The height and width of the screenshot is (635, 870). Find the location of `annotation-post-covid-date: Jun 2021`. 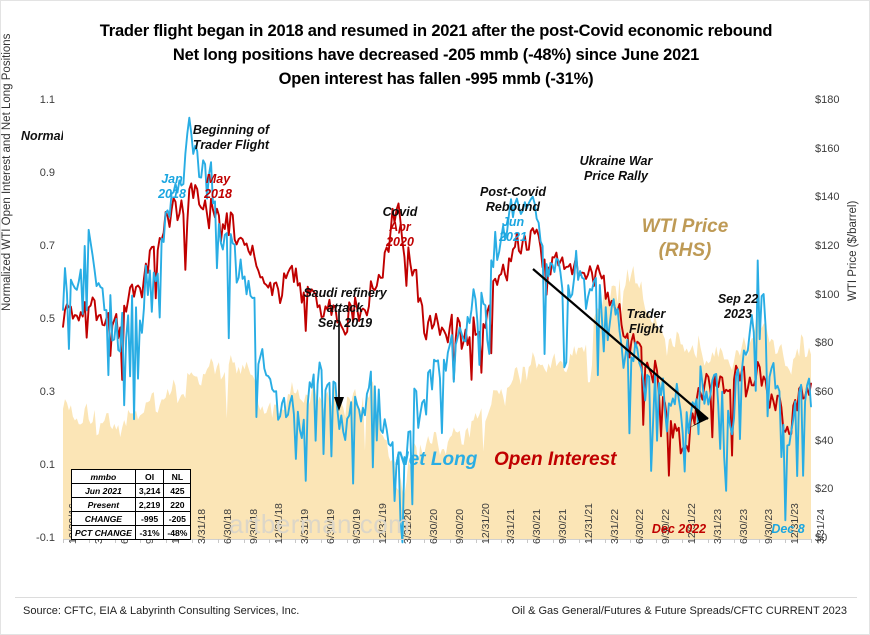

annotation-post-covid-date: Jun 2021 is located at coordinates (513, 230).